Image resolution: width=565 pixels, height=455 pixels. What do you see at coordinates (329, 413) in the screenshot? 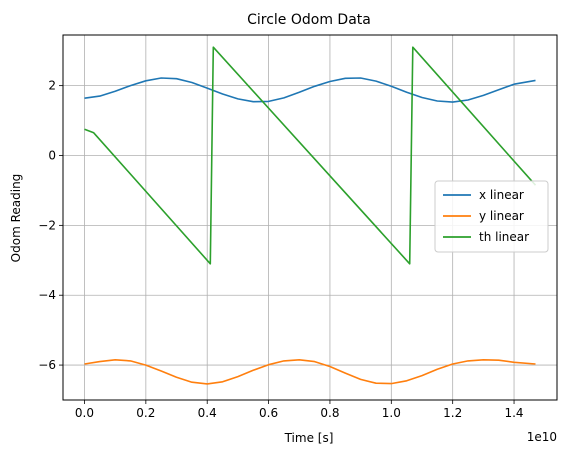
I see `x-tick-label: 0.8` at bounding box center [329, 413].